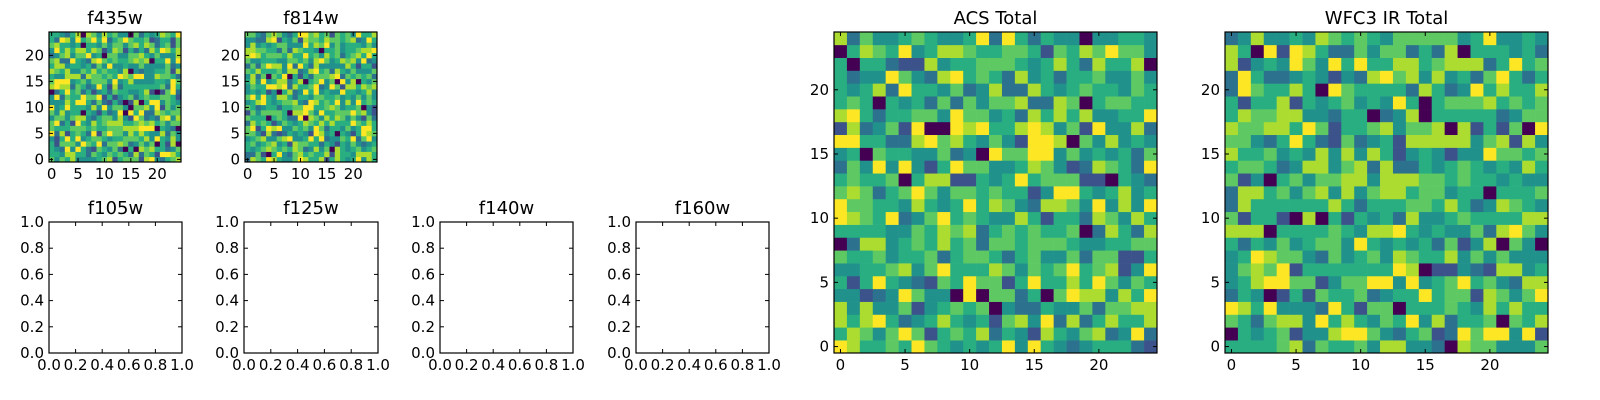 The image size is (1600, 400). What do you see at coordinates (39, 133) in the screenshot?
I see `y-tick-label: 5` at bounding box center [39, 133].